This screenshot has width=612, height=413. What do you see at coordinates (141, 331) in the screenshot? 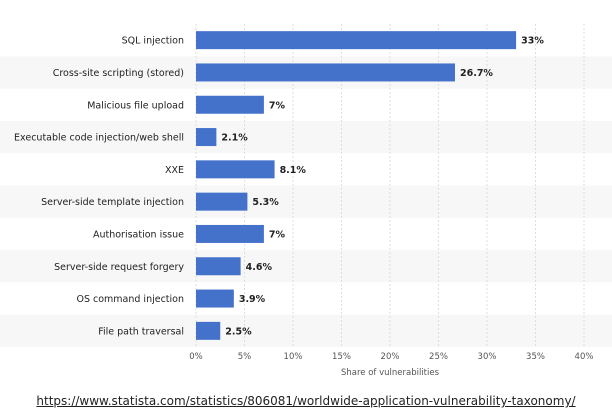
I see `category-label: File path traversal` at bounding box center [141, 331].